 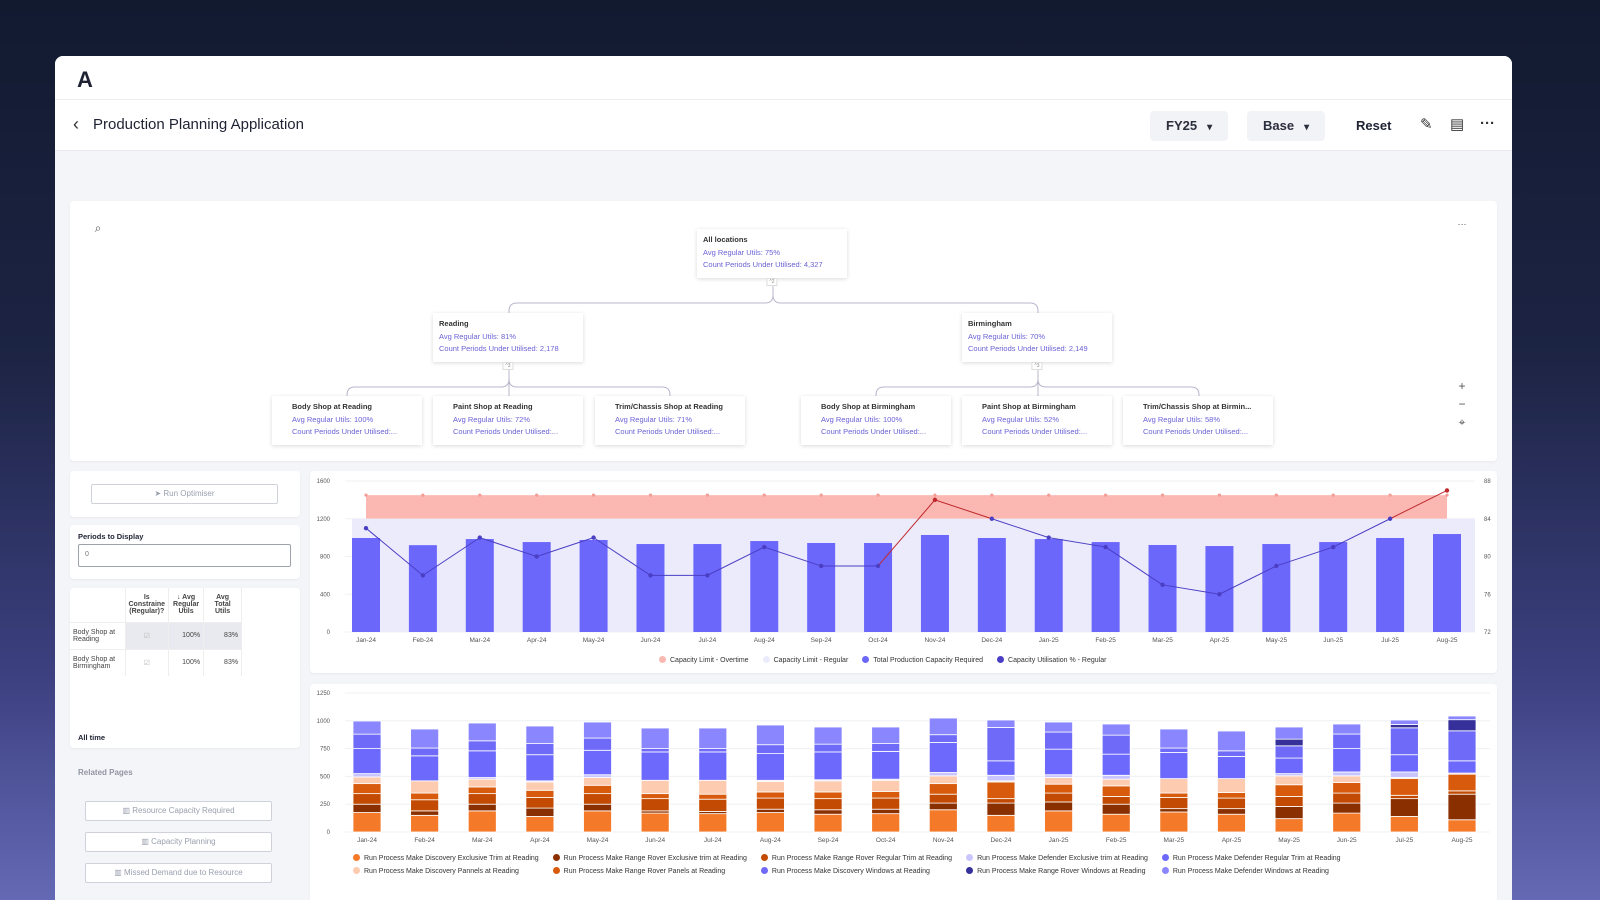 What do you see at coordinates (1286, 126) in the screenshot?
I see `scenario-select: Base ▾` at bounding box center [1286, 126].